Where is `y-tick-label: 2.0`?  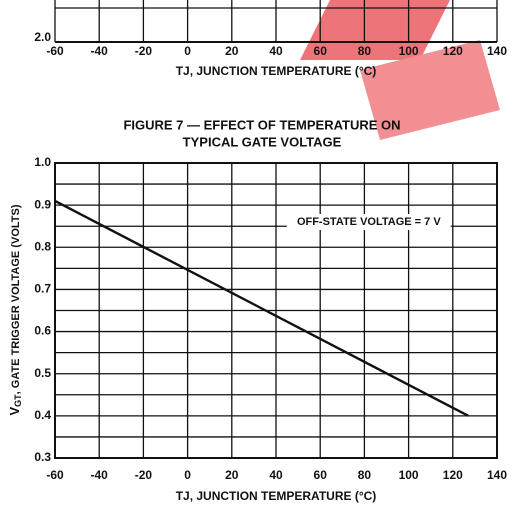
y-tick-label: 2.0 is located at coordinates (42, 37).